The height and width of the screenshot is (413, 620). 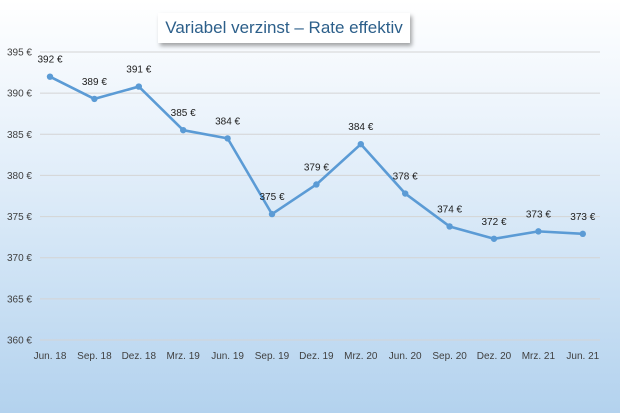 I want to click on x-tick-label: Sep. 20, so click(x=449, y=356).